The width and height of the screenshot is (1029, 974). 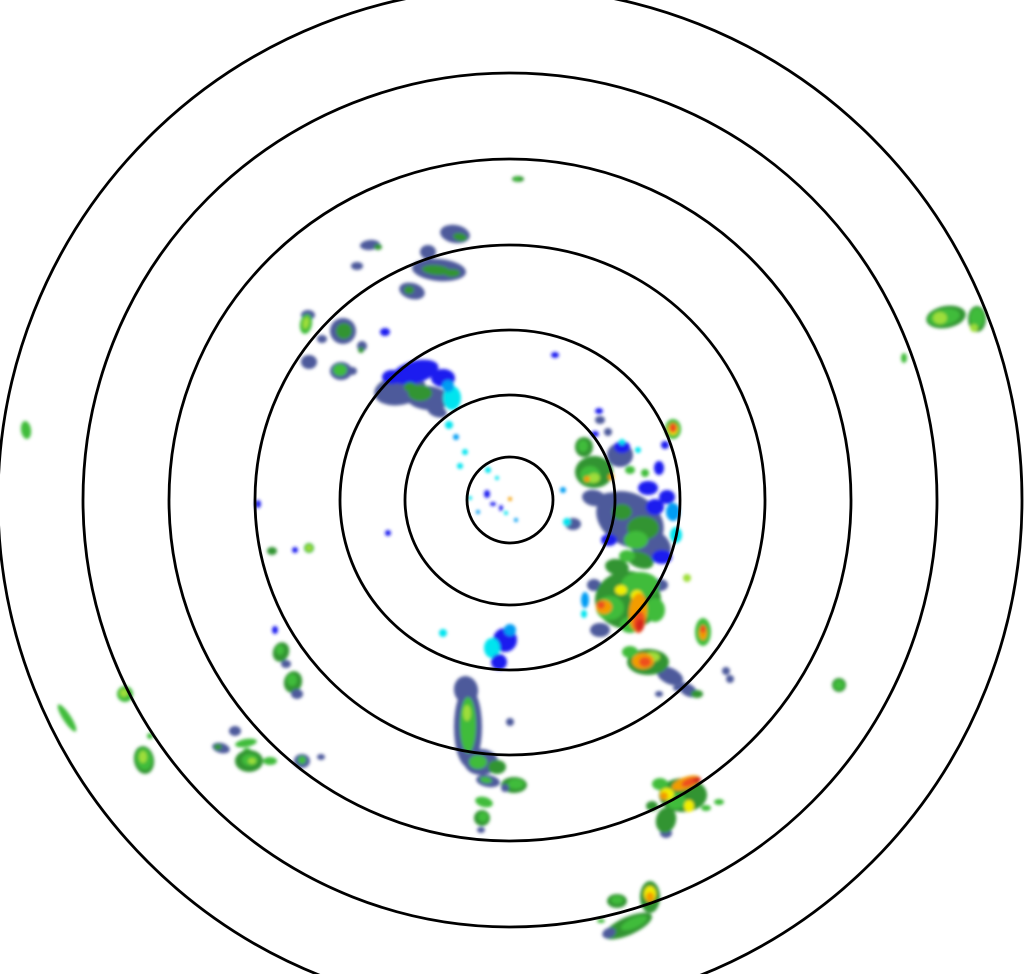 I want to click on echo-cluster-e-green-dot, so click(x=839, y=685).